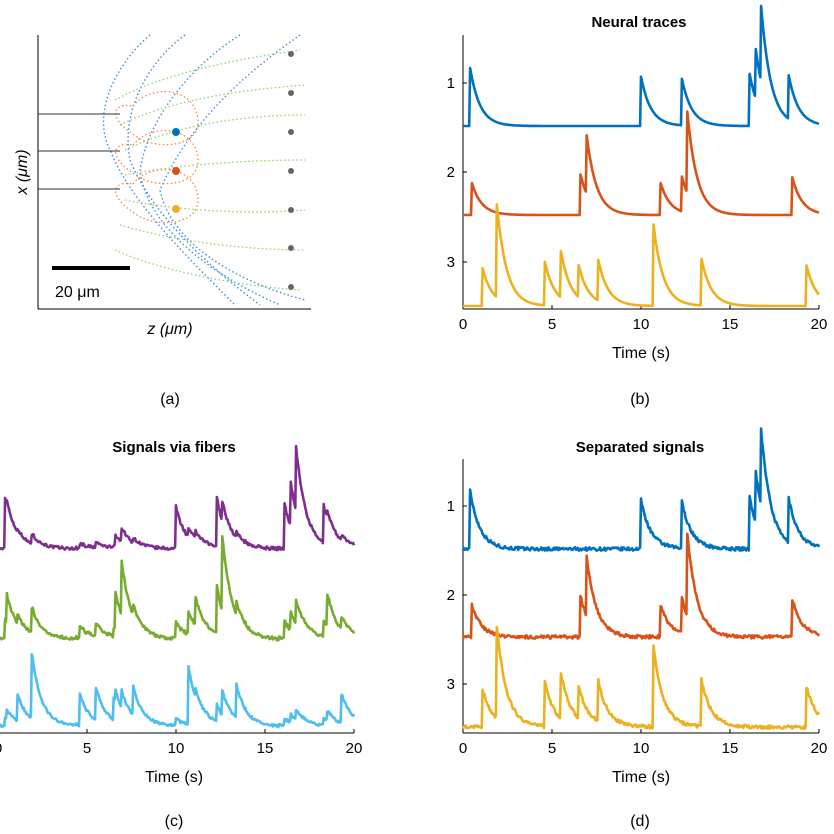  I want to click on panel-c-xtick-label-2: 5, so click(87, 748).